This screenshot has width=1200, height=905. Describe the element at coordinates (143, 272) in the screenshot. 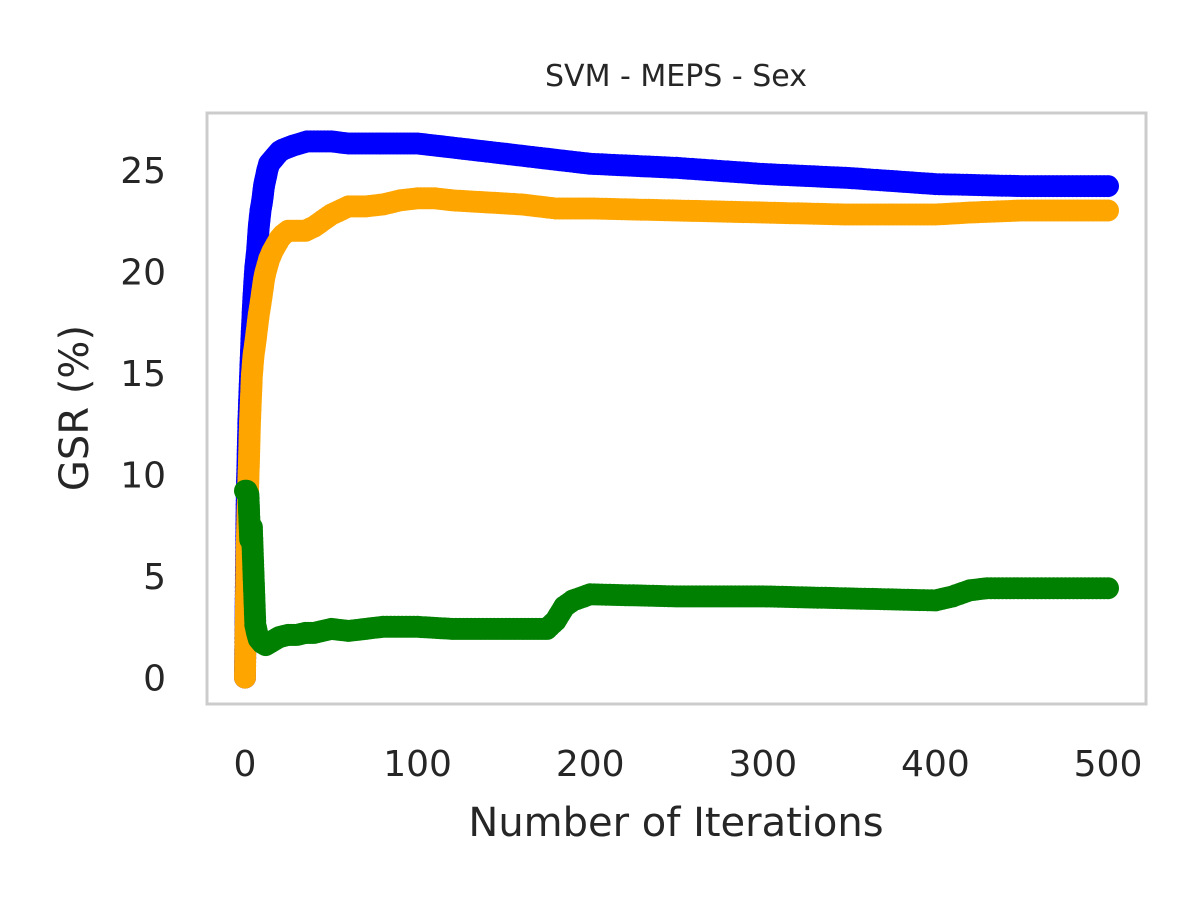

I see `y-tick-label: 20` at that location.